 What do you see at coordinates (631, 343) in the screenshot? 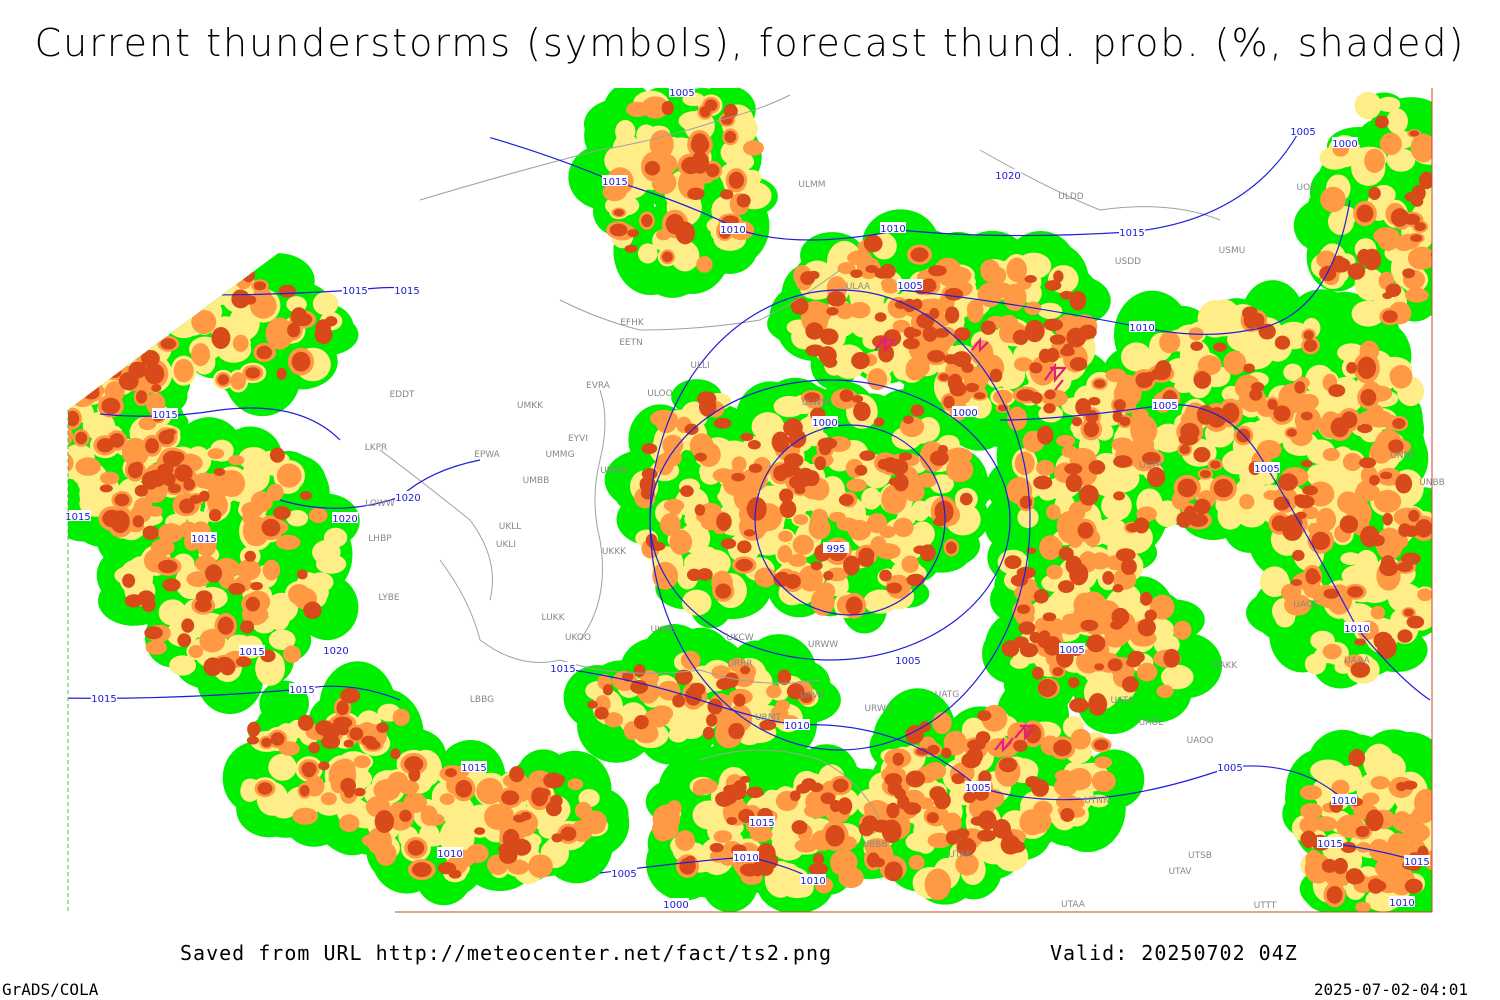
I see `station-label: EETN` at bounding box center [631, 343].